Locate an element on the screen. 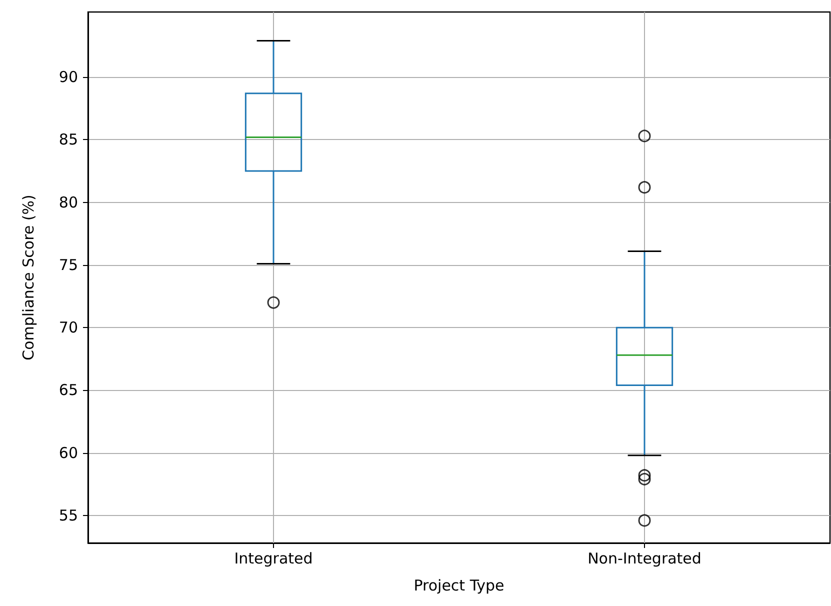 This screenshot has height=606, width=831. x-axis-title: Project Type is located at coordinates (459, 585).